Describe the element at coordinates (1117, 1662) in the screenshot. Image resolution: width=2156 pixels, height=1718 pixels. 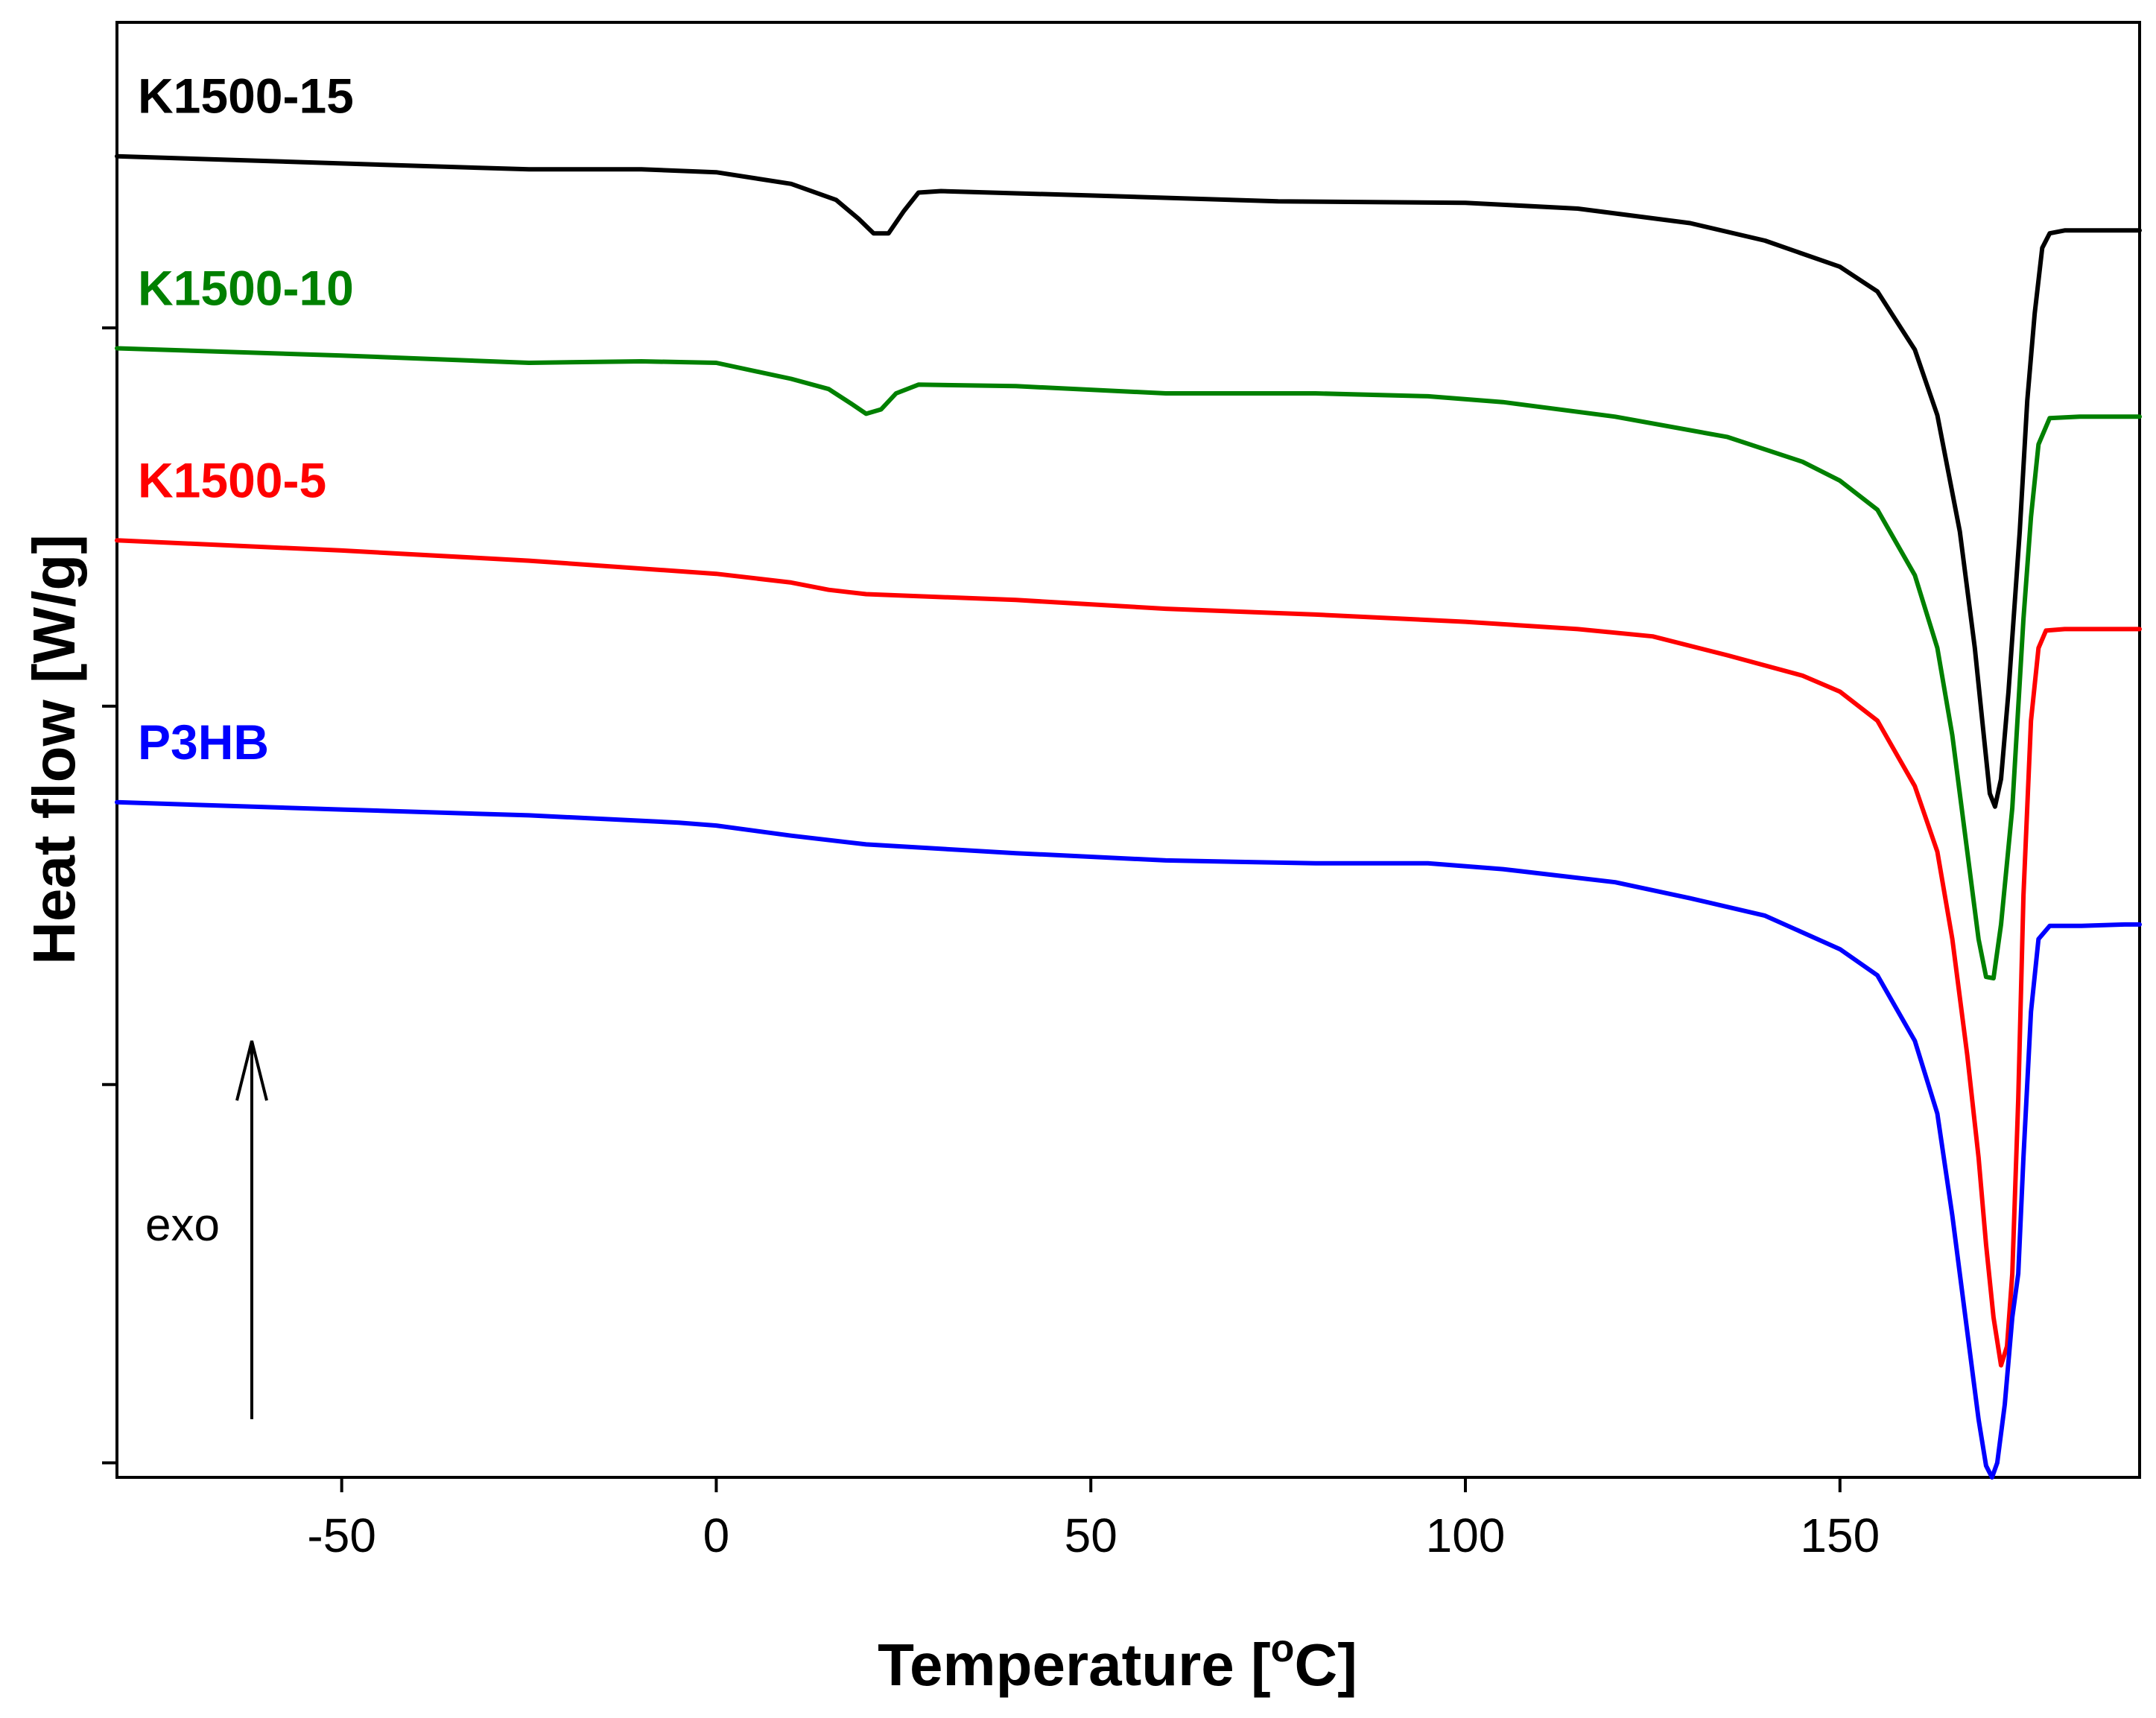
I see `x-axis-title: Temperature [oC]` at that location.